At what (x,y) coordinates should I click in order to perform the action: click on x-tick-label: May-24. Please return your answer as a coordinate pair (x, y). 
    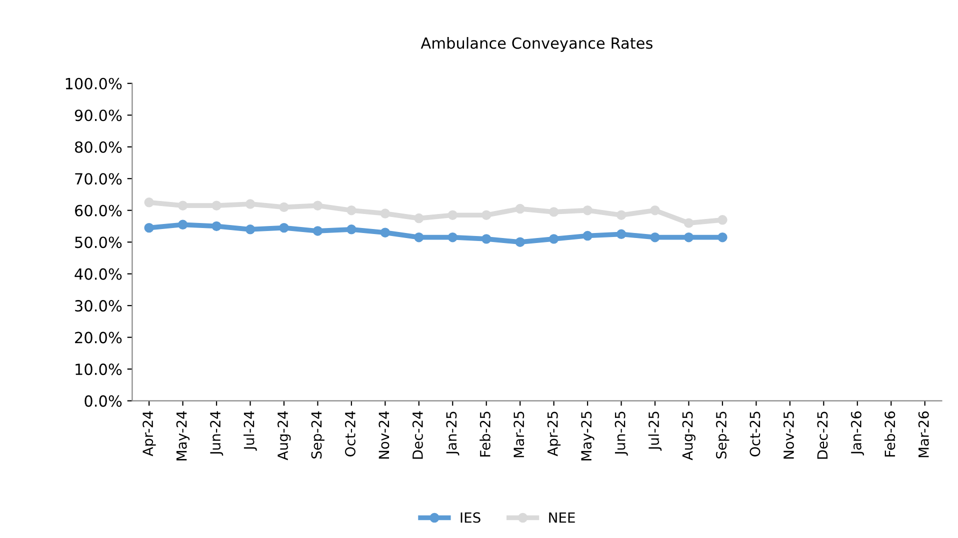
    Looking at the image, I should click on (183, 435).